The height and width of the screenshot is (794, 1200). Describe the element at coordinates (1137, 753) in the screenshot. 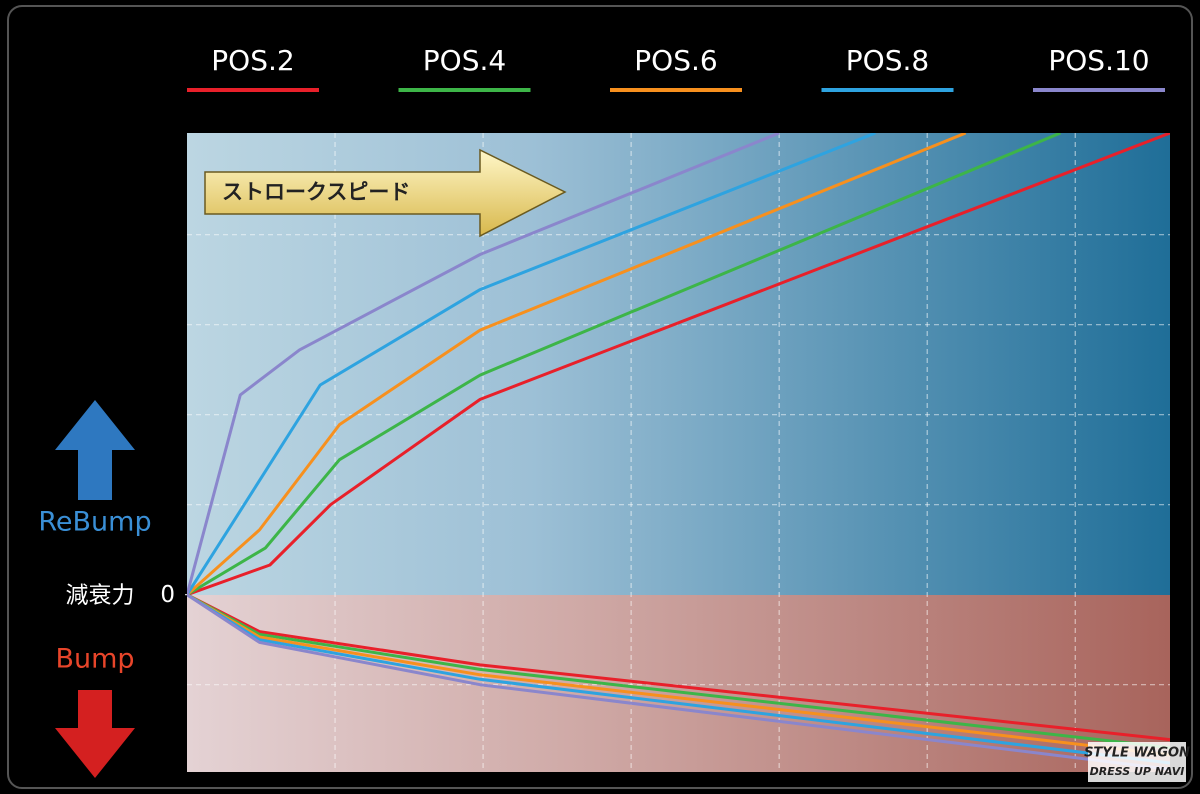

I see `watermark-text: STYLE WAGON` at that location.